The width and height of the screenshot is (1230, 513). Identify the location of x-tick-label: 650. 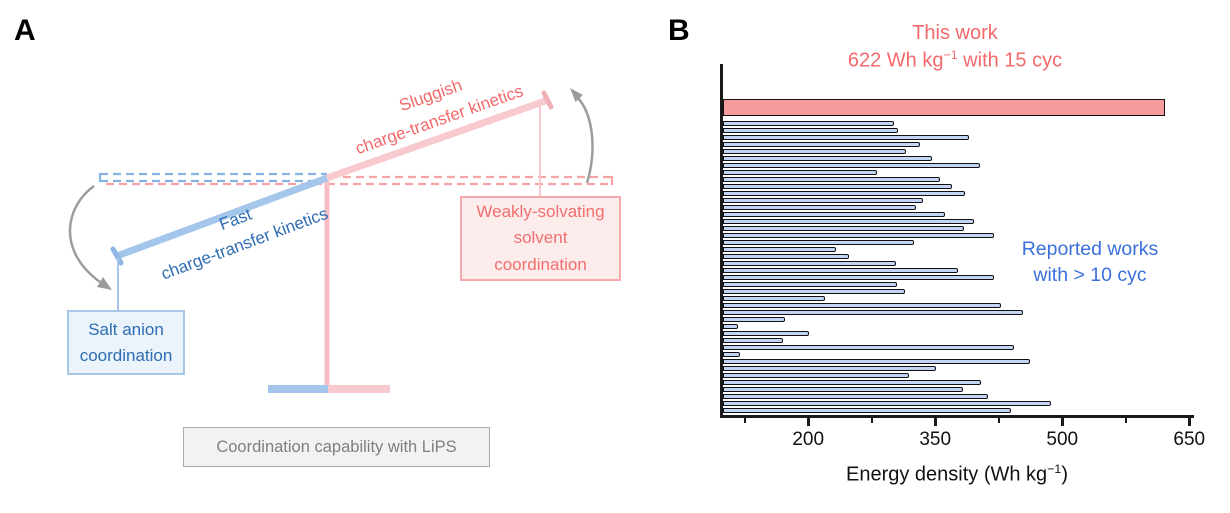
(1189, 439).